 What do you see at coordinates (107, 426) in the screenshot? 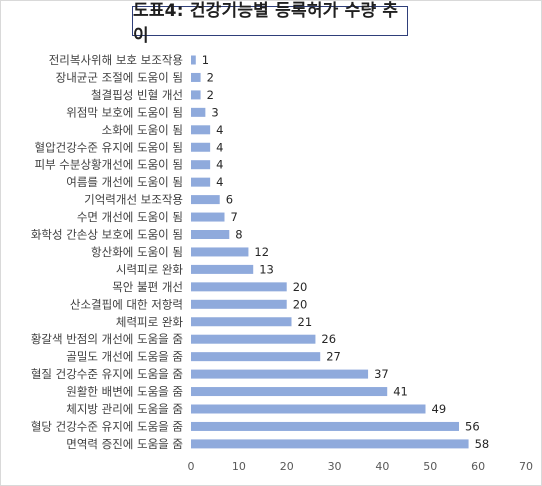
I see `category-label: 혈당 건강수준 유지에 도움을 줌` at bounding box center [107, 426].